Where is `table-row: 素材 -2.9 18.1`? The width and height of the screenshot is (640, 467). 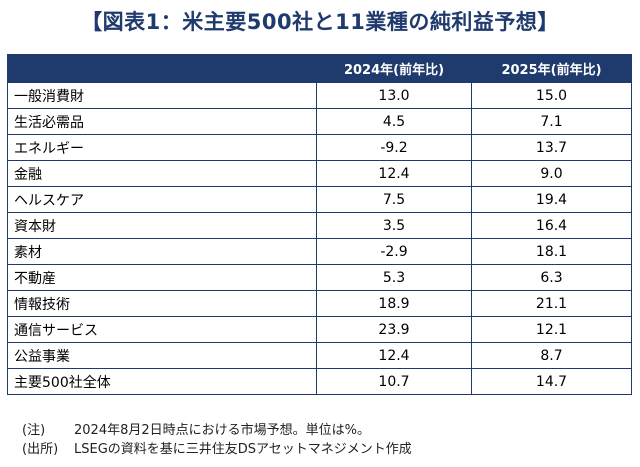
table-row: 素材 -2.9 18.1 is located at coordinates (319, 251).